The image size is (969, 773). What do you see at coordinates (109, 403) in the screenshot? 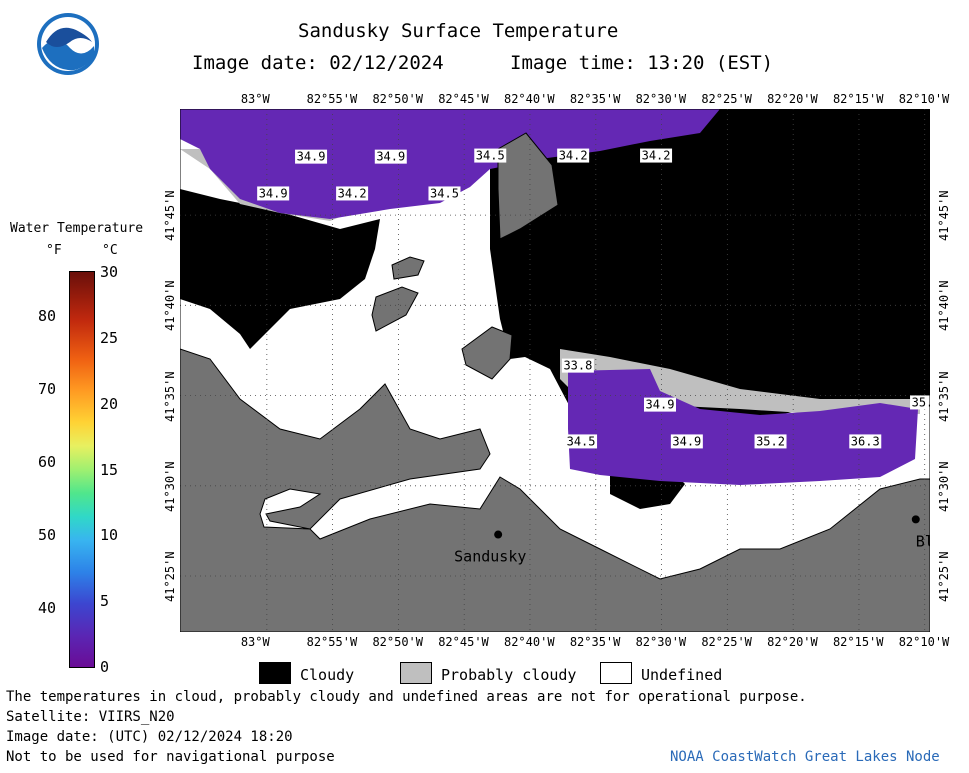
I see `colorbar-c-tick: 20` at bounding box center [109, 403].